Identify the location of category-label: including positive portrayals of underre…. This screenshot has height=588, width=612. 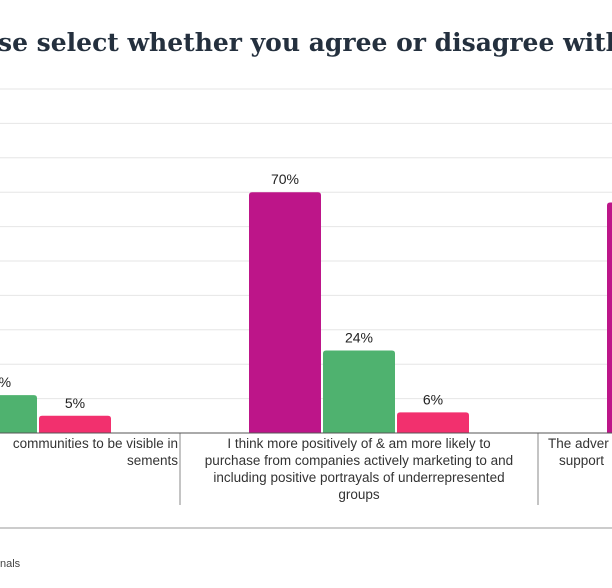
(358, 477).